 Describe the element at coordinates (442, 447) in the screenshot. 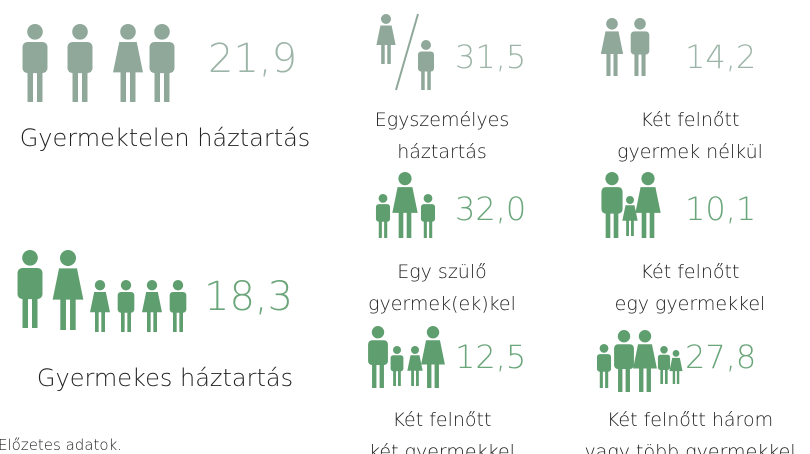

I see `item-label: két gyermekkel` at that location.